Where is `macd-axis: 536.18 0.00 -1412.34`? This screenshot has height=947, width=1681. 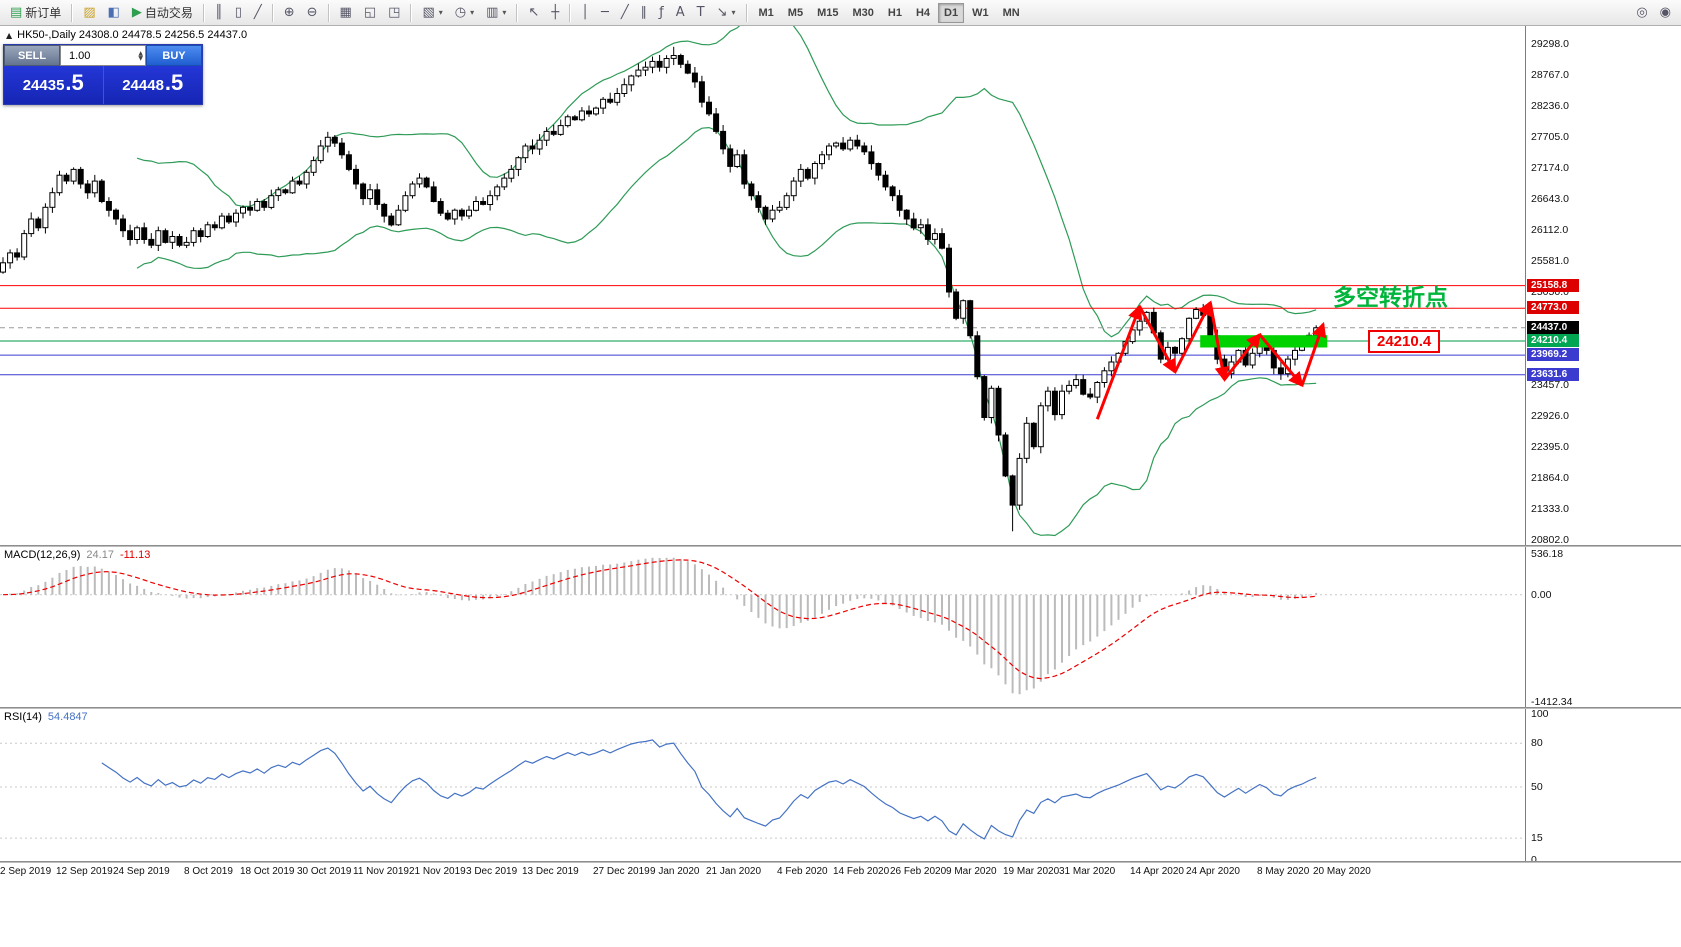
macd-axis: 536.18 0.00 -1412.34 is located at coordinates (1603, 627).